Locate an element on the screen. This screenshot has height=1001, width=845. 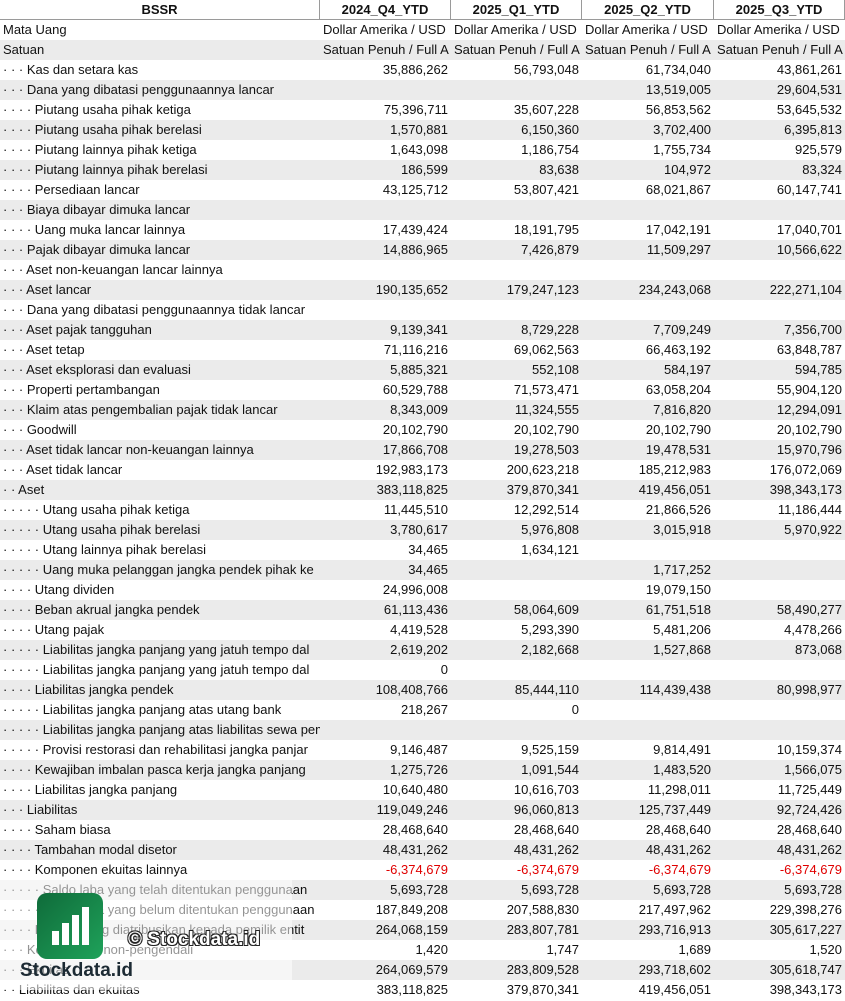
cell-value: 379,870,341 is located at coordinates (542, 489).